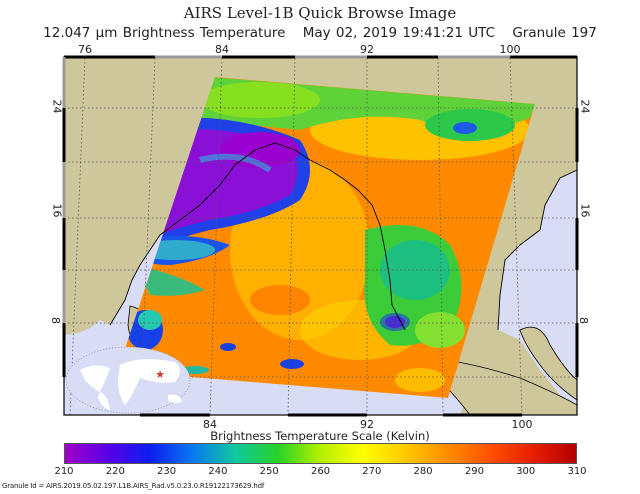  Describe the element at coordinates (585, 106) in the screenshot. I see `lat-label-right-24: 24` at that location.